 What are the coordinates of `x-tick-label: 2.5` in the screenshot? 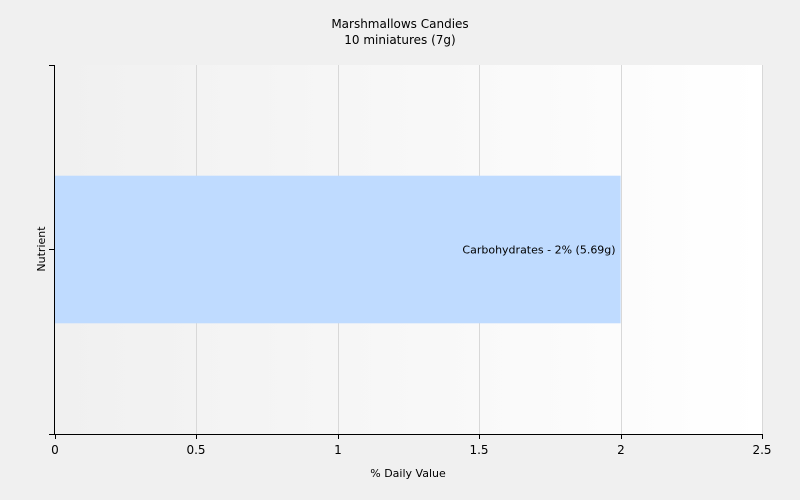 It's located at (761, 450).